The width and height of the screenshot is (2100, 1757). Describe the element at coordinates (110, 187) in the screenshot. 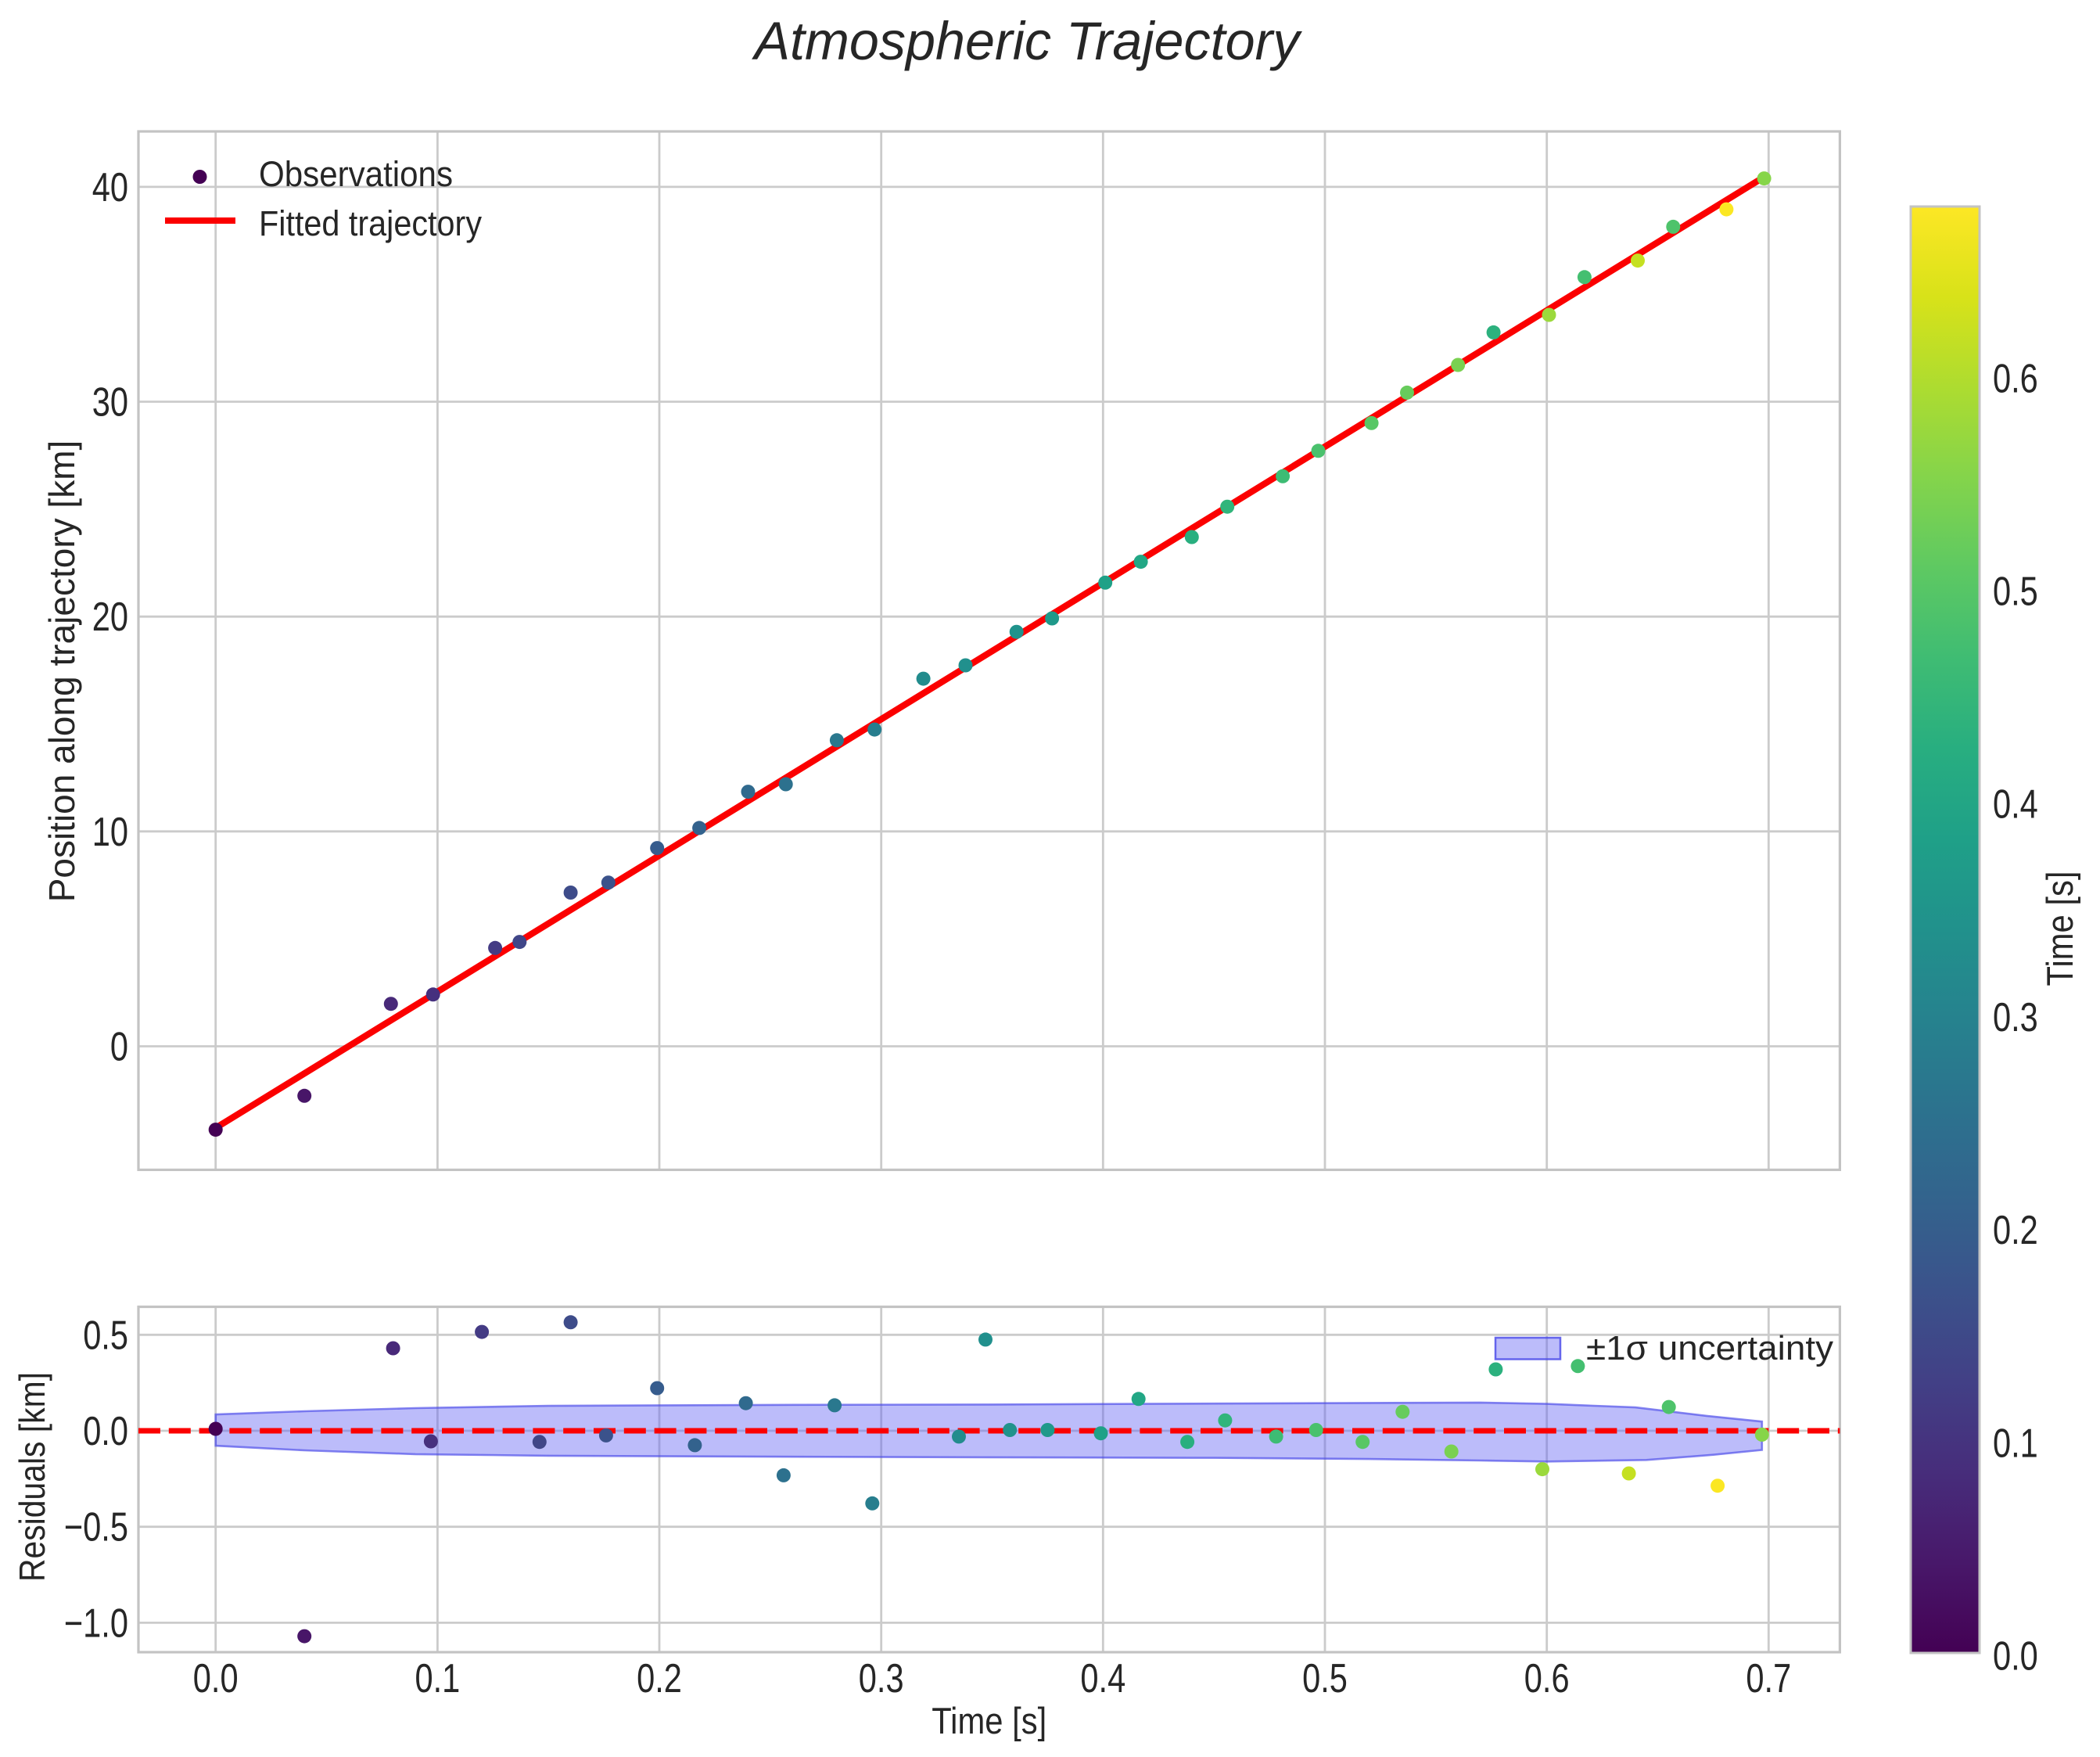

I see `svg-text: 40` at that location.